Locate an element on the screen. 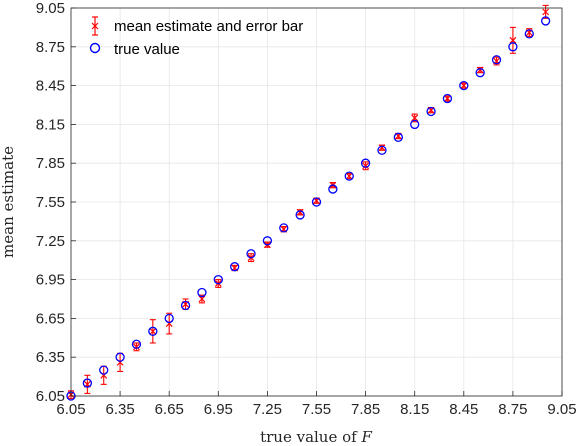  y-tick-label: 7.55 is located at coordinates (50, 202).